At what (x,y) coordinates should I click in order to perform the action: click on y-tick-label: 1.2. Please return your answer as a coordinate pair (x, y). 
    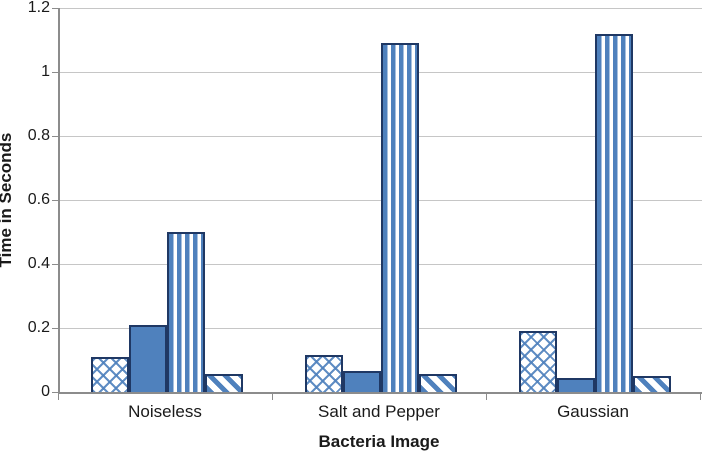
    Looking at the image, I should click on (38, 8).